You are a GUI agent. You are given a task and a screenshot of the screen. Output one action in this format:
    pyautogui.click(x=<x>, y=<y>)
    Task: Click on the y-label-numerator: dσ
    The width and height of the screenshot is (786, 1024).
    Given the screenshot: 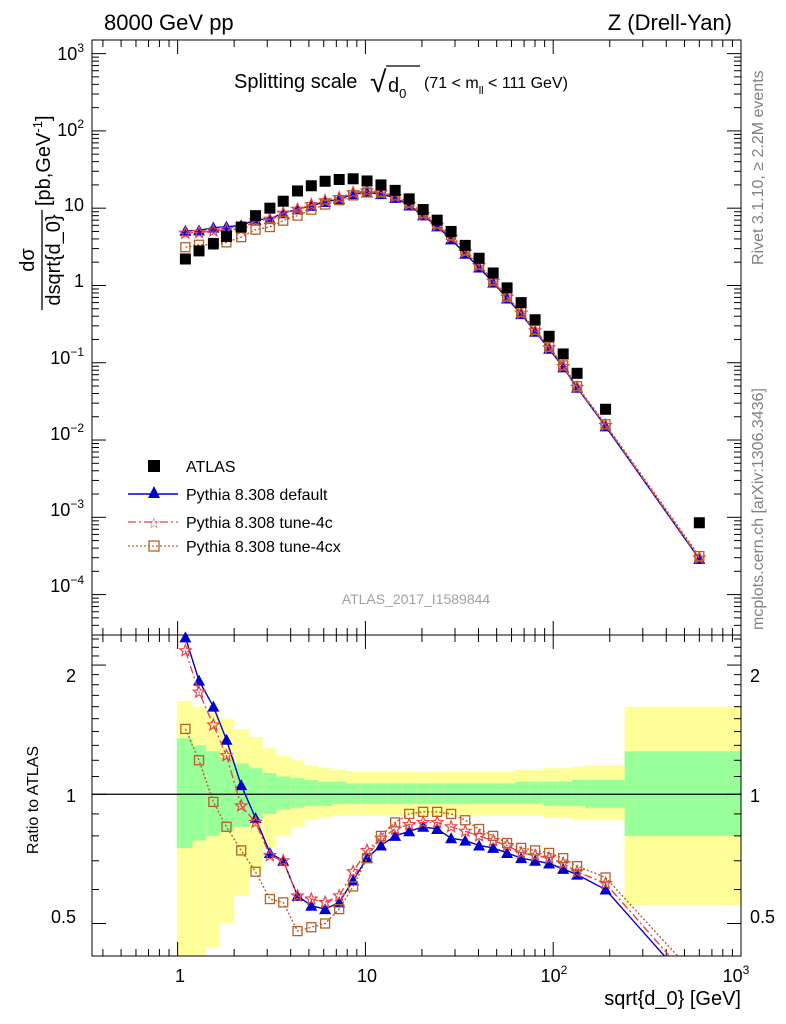 What is the action you would take?
    pyautogui.click(x=28, y=260)
    